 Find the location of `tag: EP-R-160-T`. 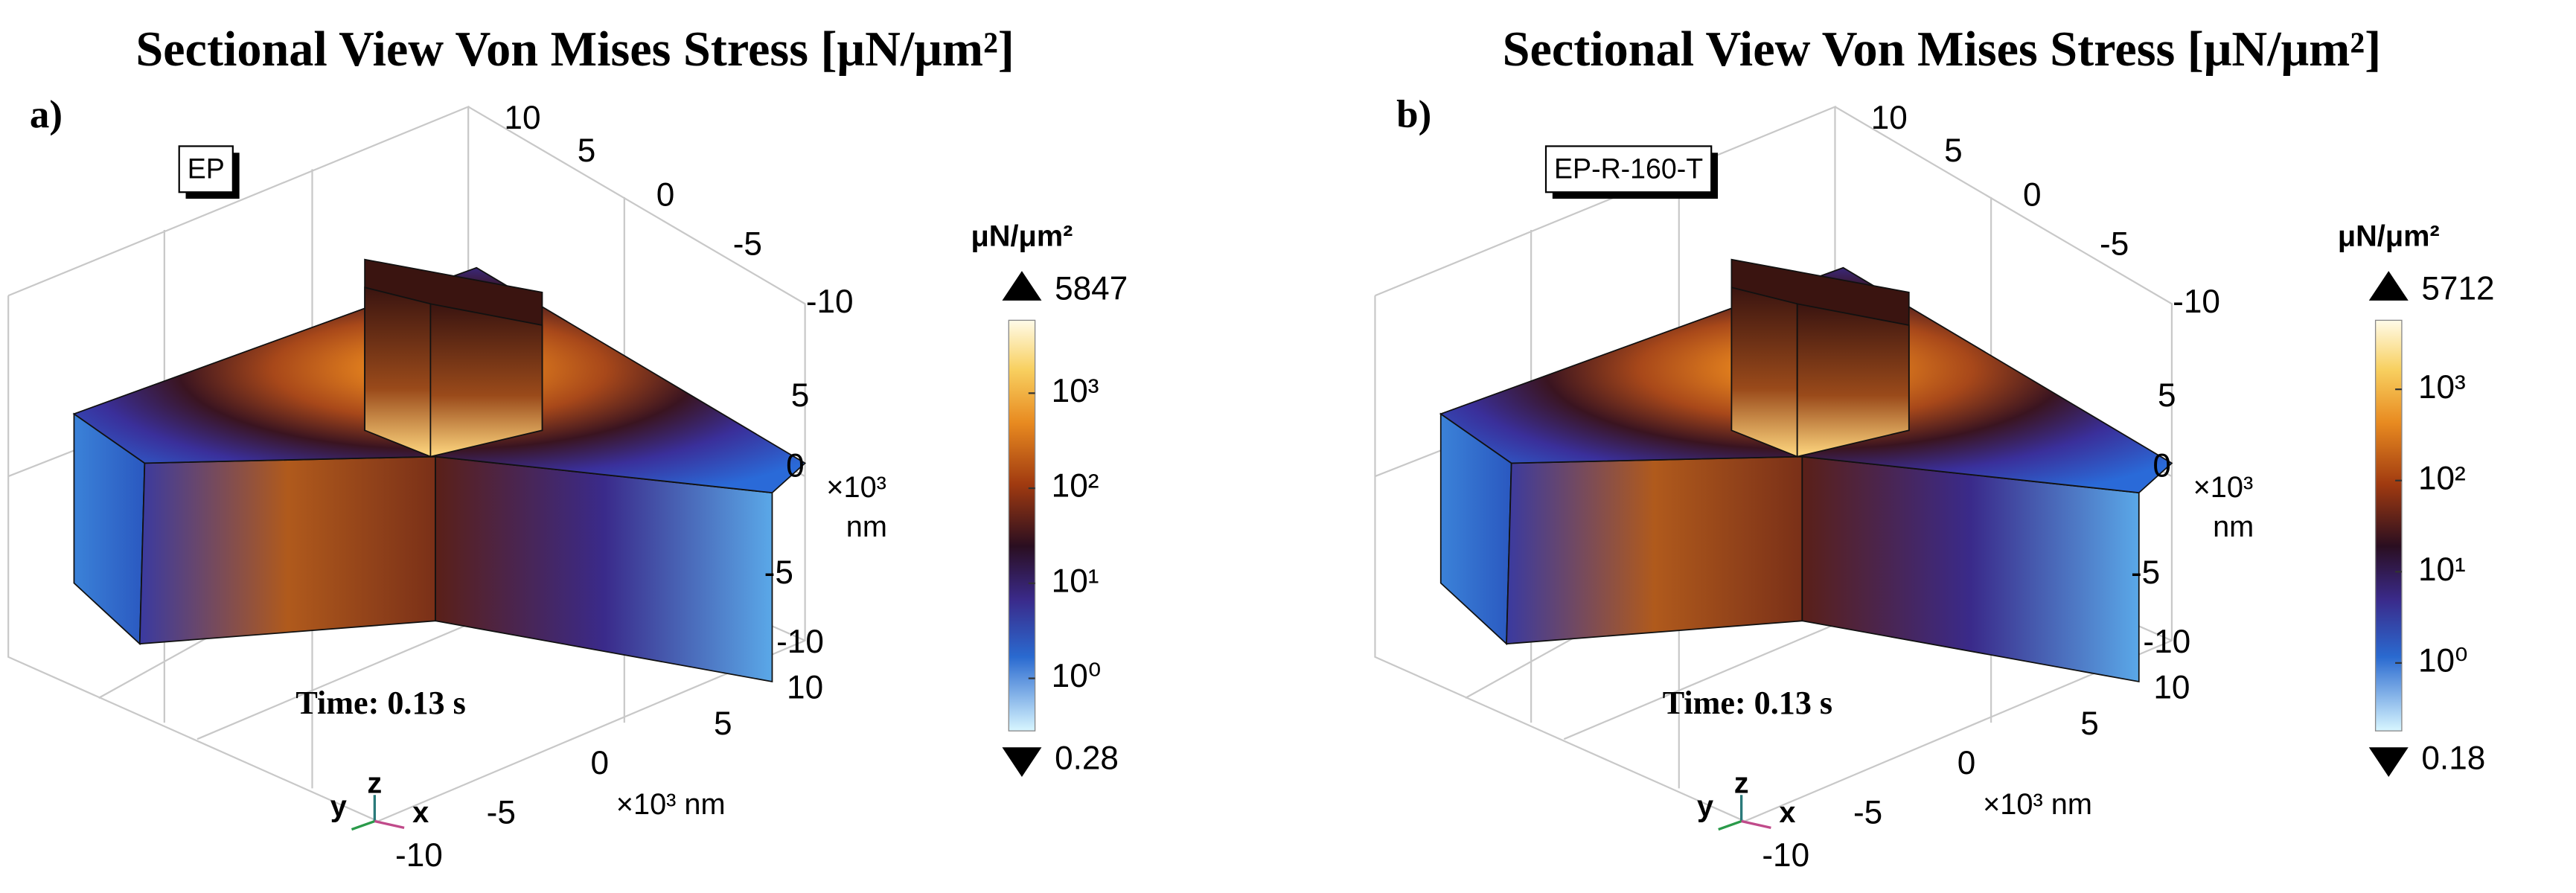

tag: EP-R-160-T is located at coordinates (1628, 168).